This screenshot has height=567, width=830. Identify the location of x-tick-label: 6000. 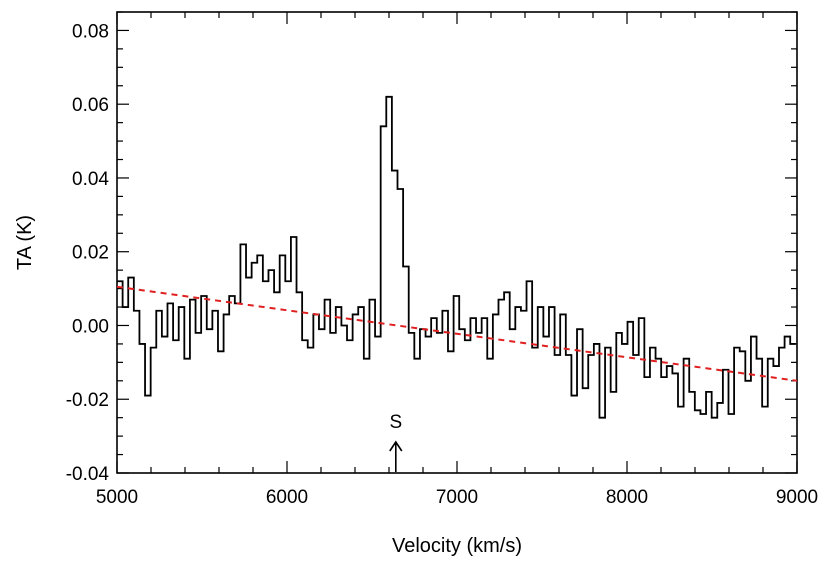
(287, 497).